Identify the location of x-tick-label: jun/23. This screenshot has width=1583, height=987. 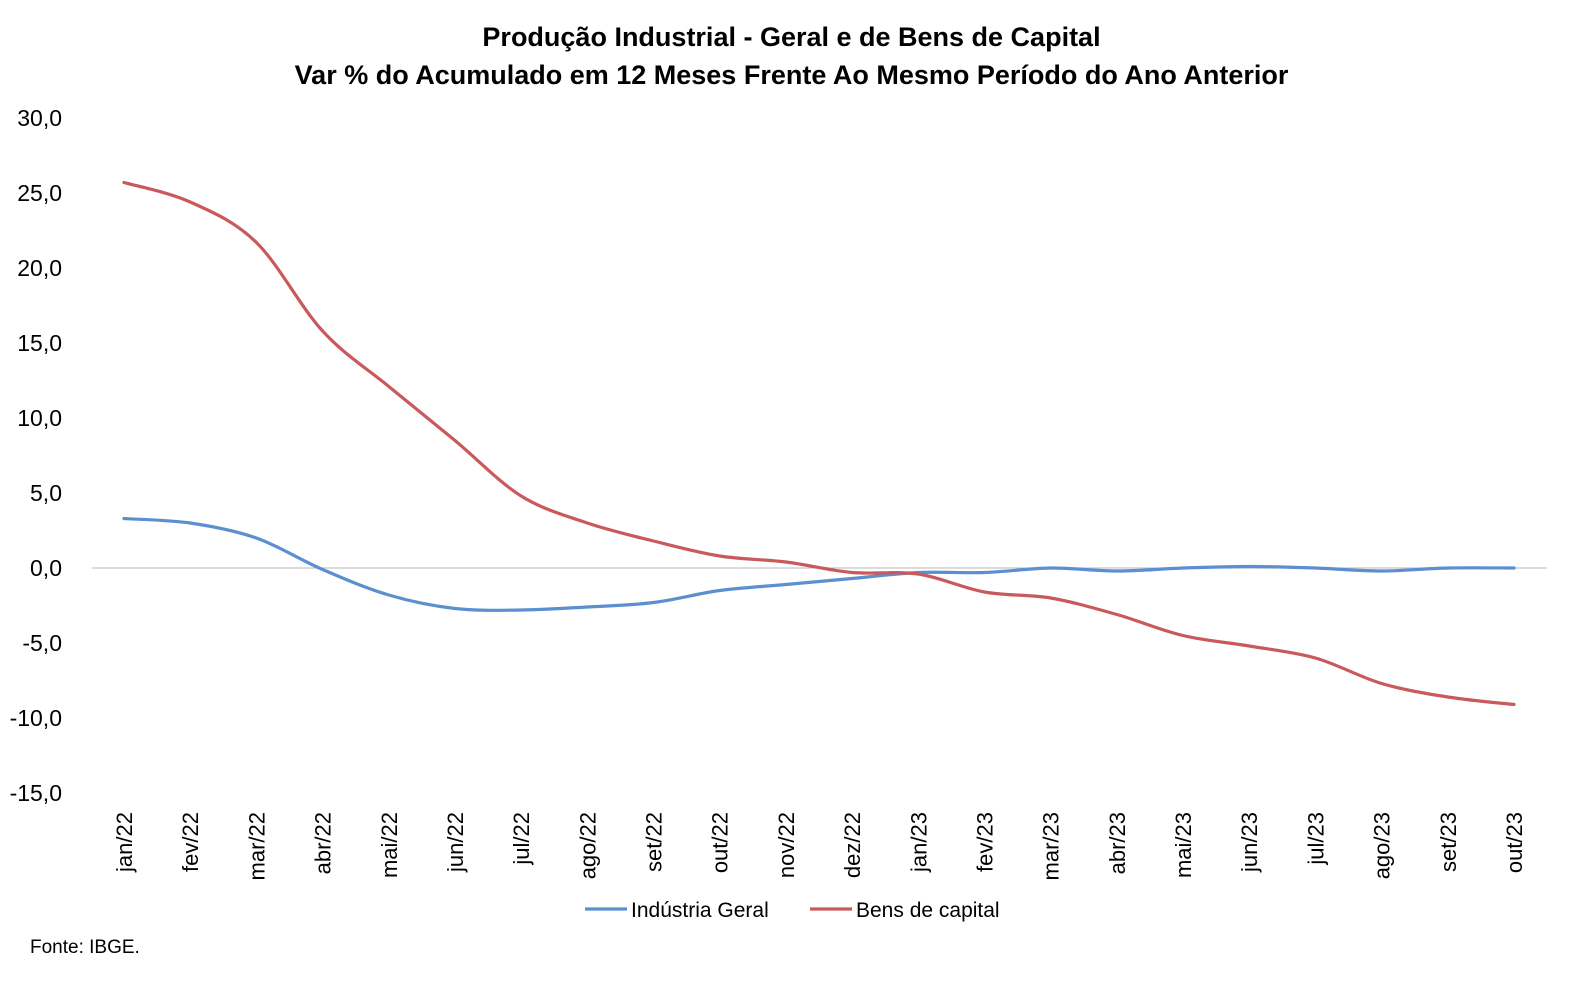
(1249, 842).